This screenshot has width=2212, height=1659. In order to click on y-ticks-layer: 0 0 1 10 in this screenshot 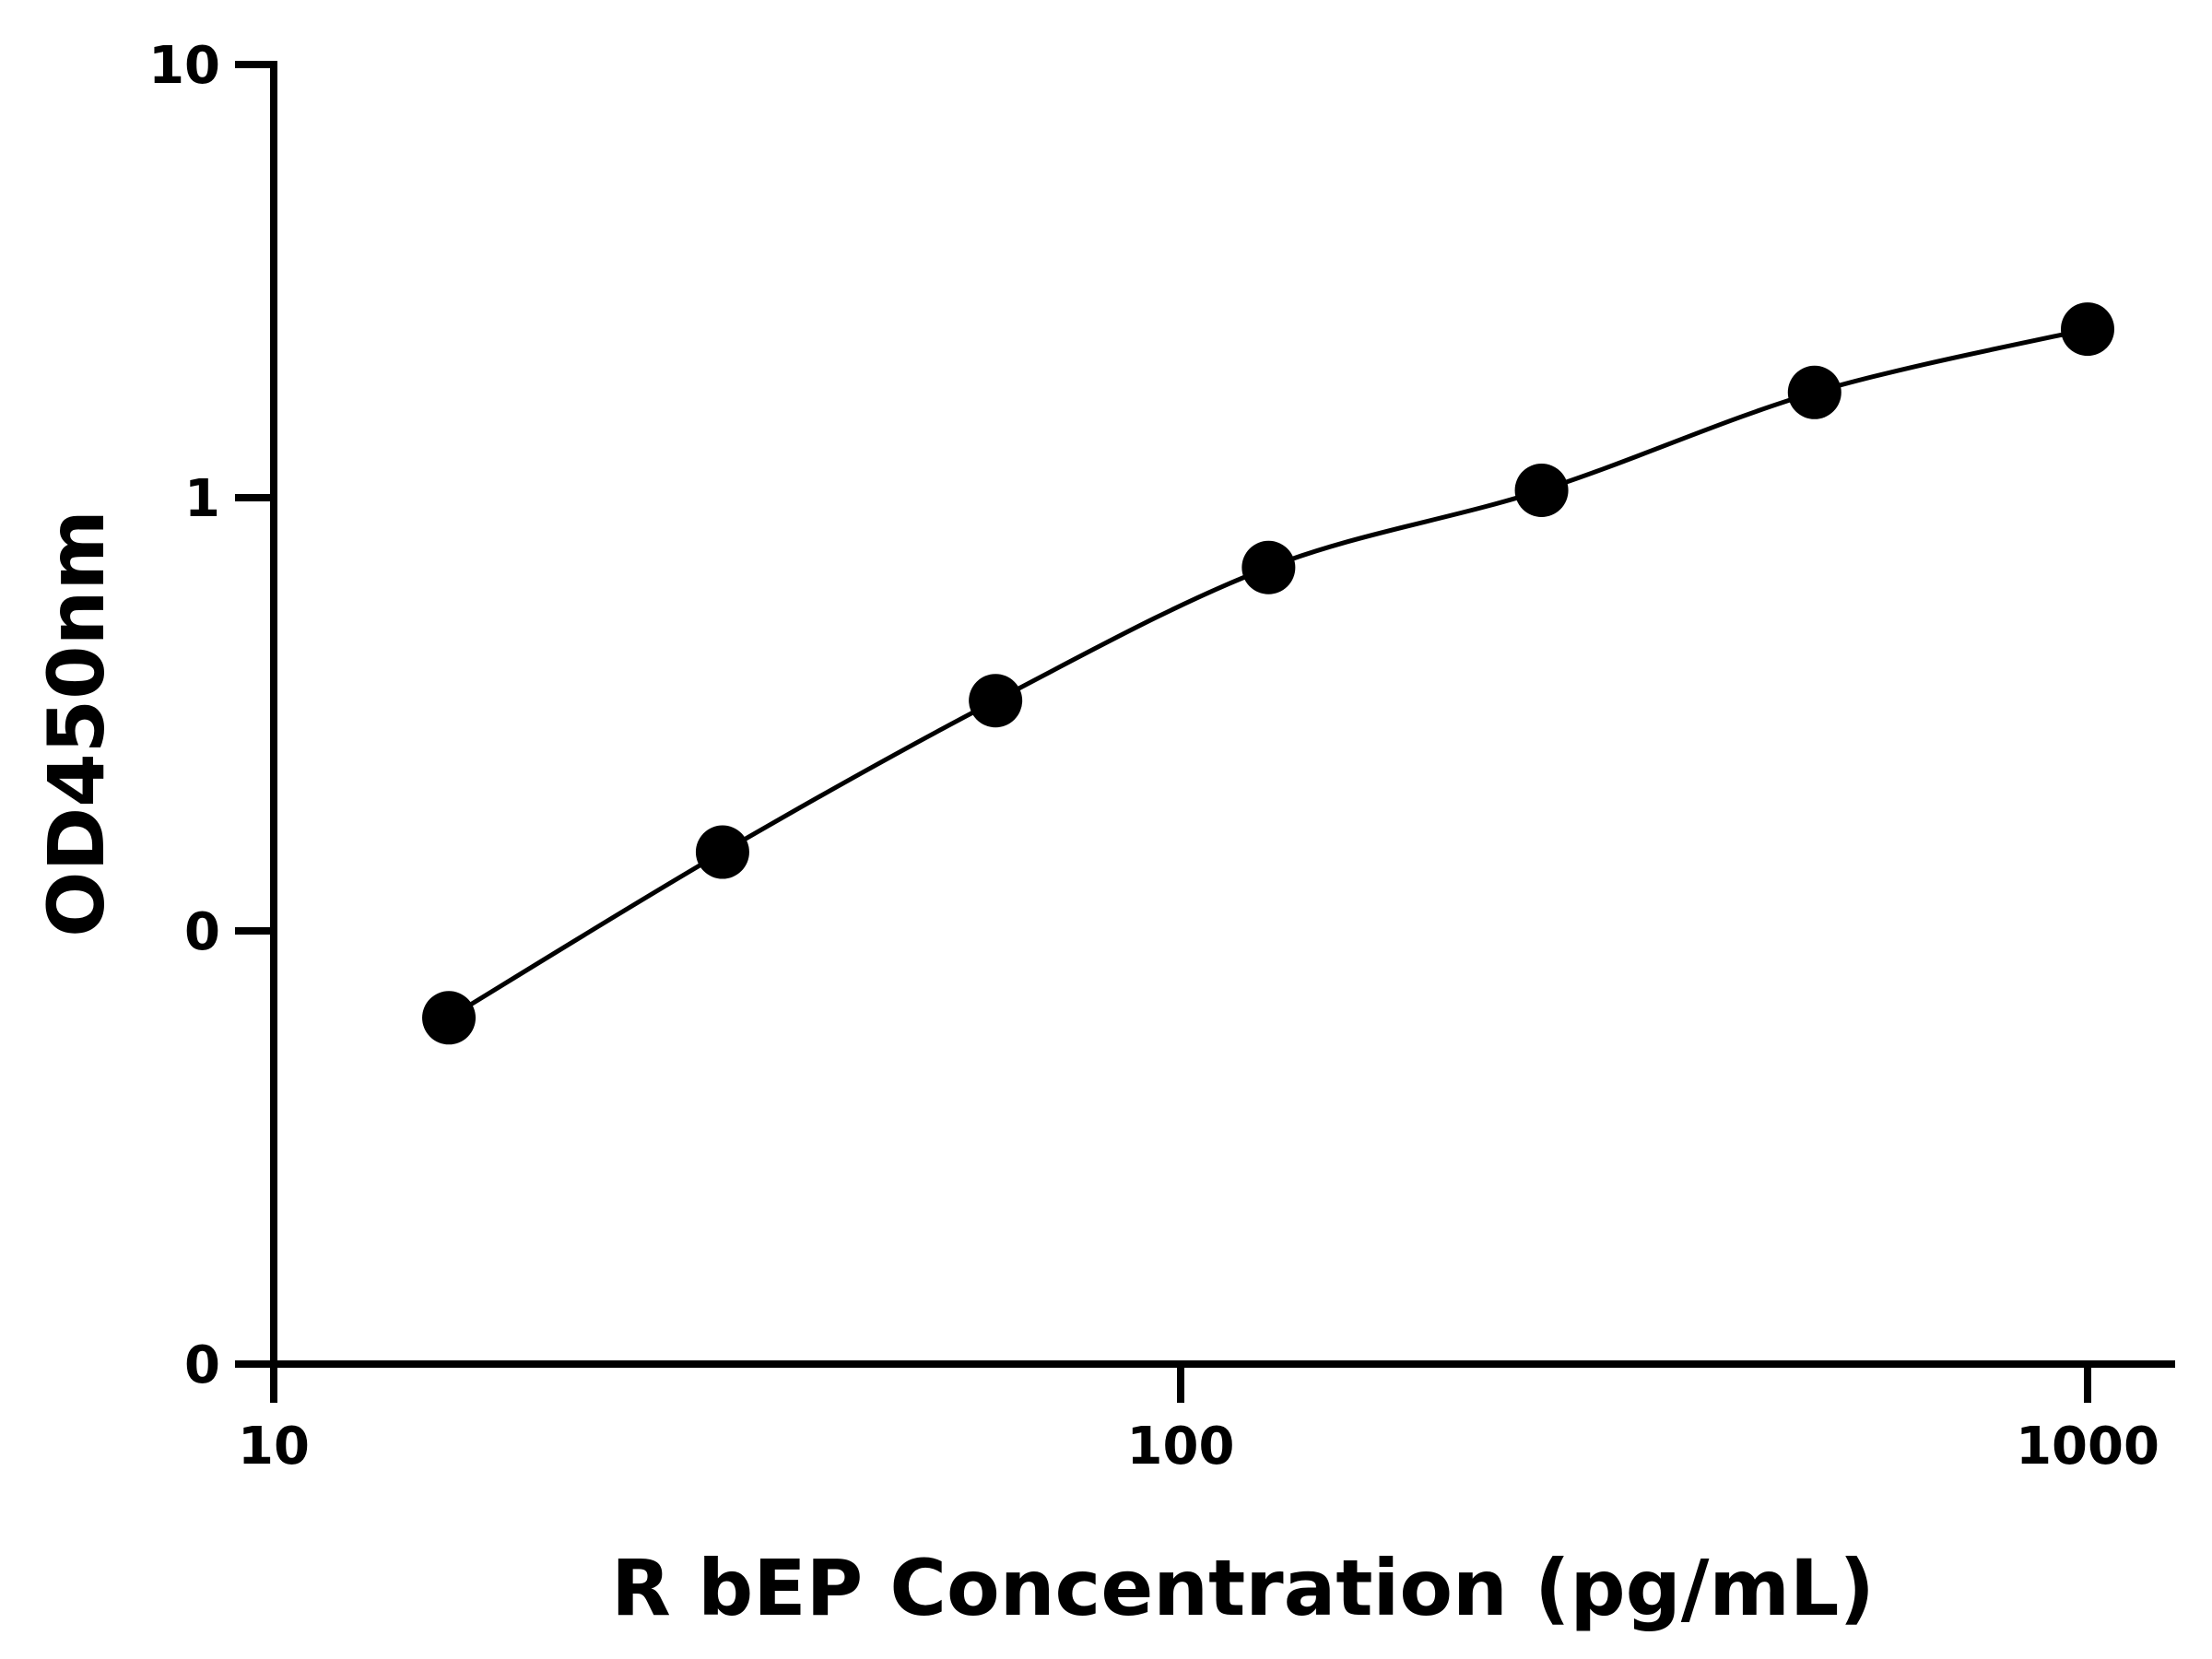, I will do `click(211, 715)`.